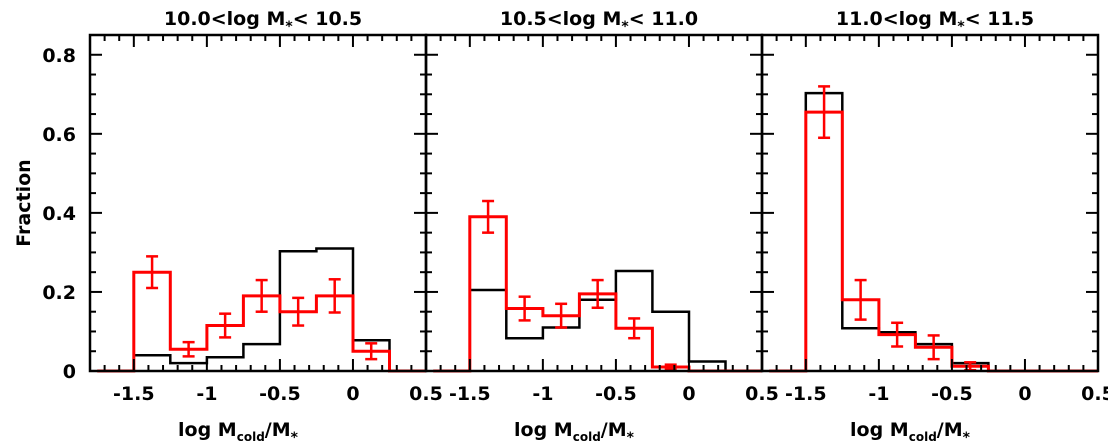 The width and height of the screenshot is (1108, 444). What do you see at coordinates (69, 372) in the screenshot?
I see `y-tick-label: 0` at bounding box center [69, 372].